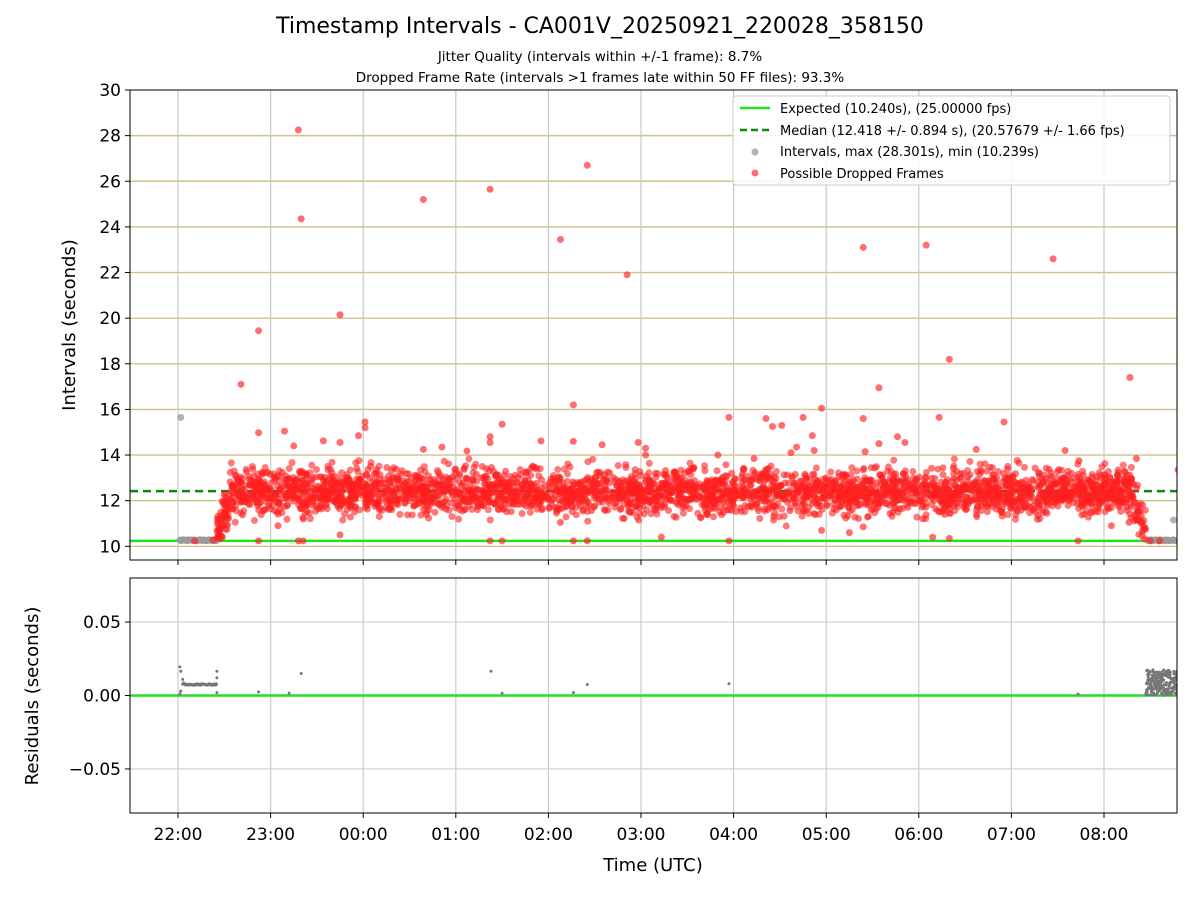 The width and height of the screenshot is (1200, 900). Describe the element at coordinates (110, 182) in the screenshot. I see `top-y-tick-label: 26` at that location.